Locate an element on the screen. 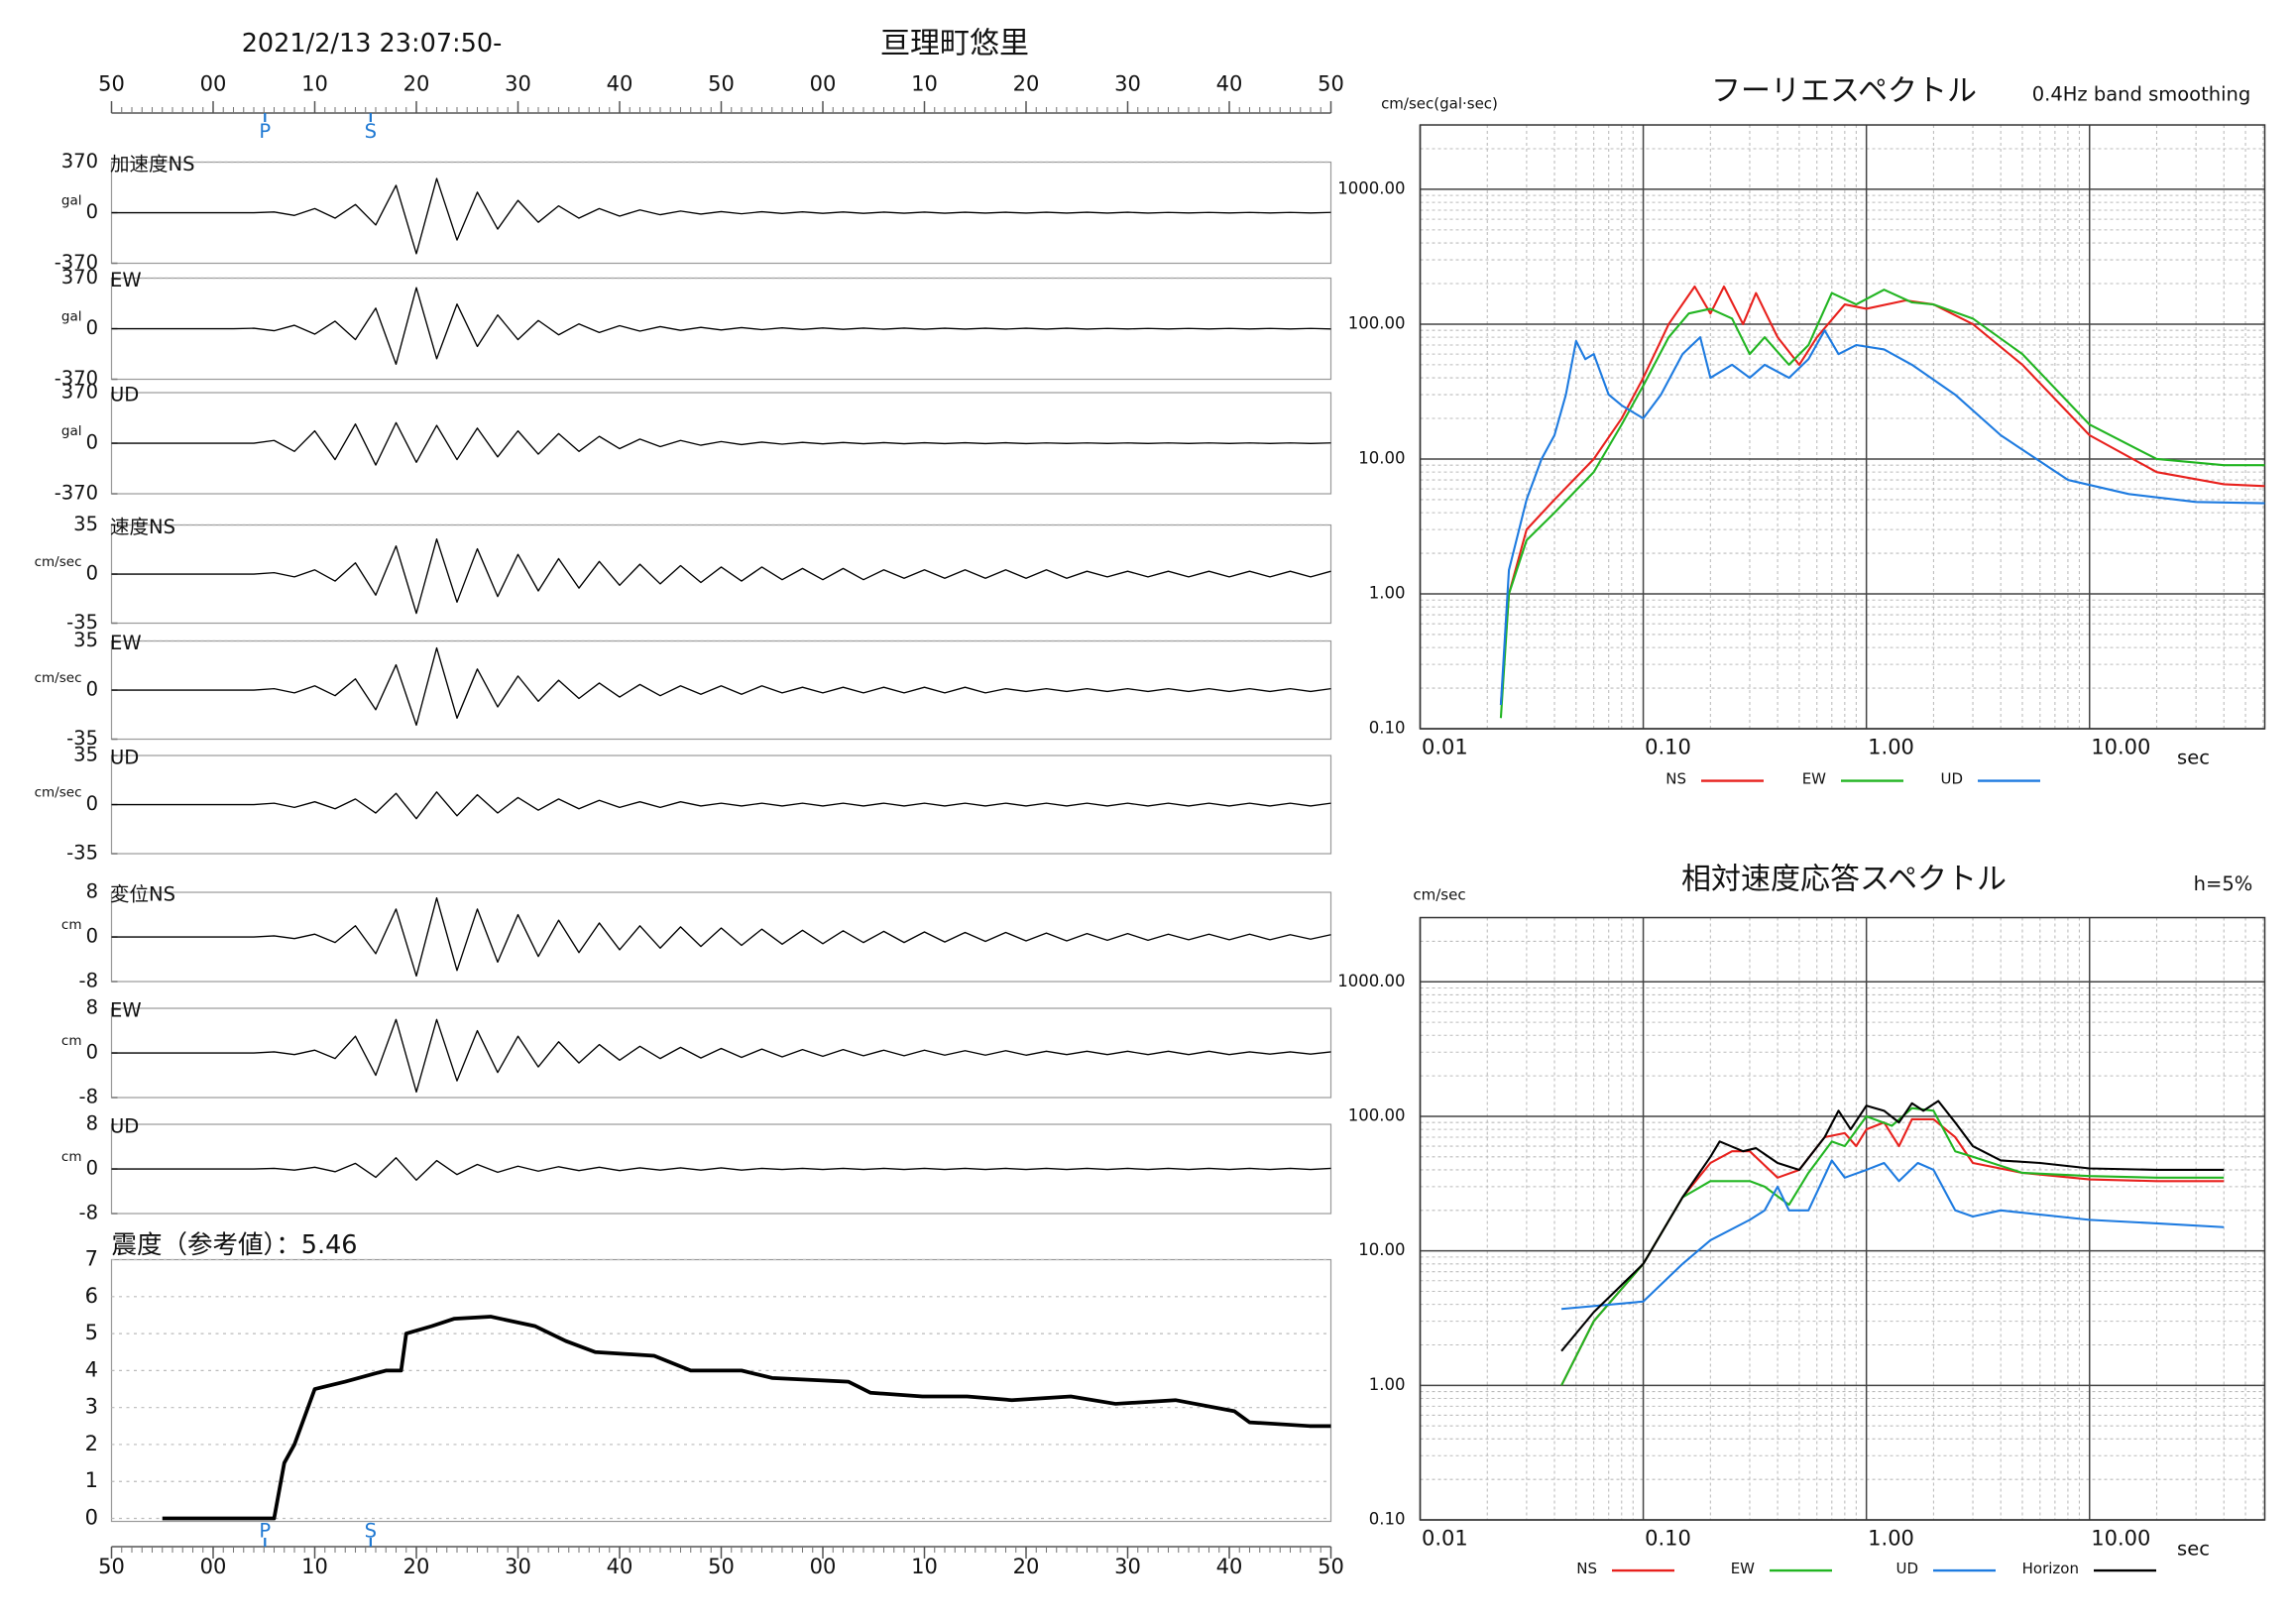 The width and height of the screenshot is (2296, 1623). legend-label: EW is located at coordinates (1814, 779).